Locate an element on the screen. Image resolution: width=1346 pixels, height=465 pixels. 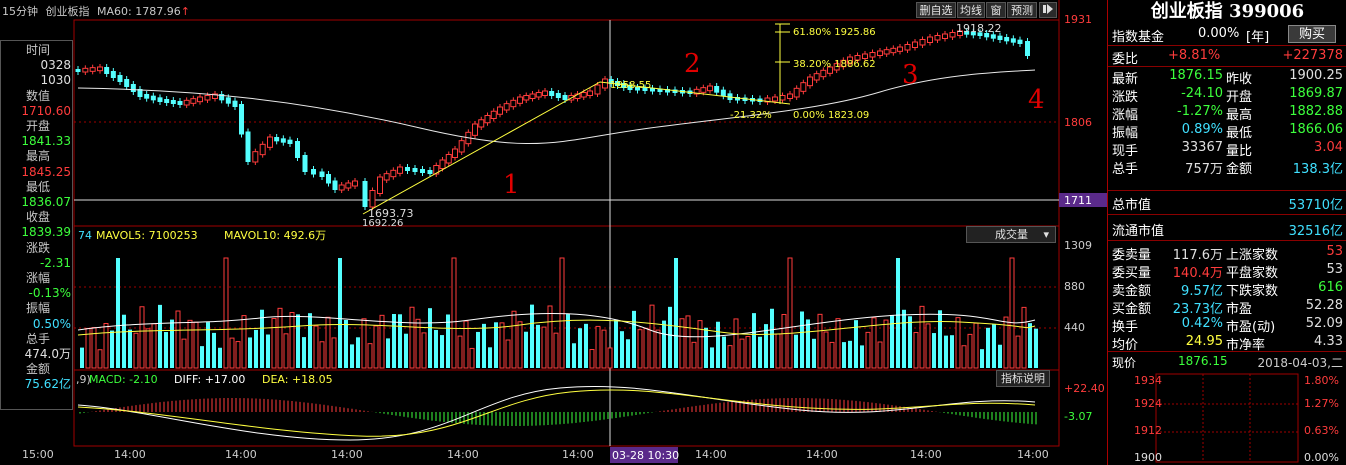
index-name: 创业板指 is located at coordinates (67, 11).